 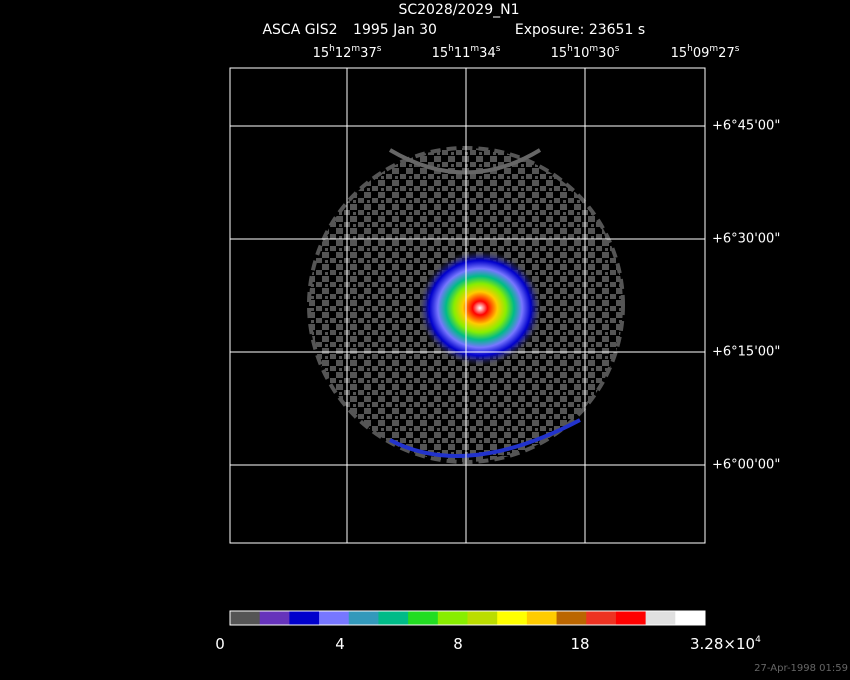 What do you see at coordinates (462, 53) in the screenshot?
I see `label-part: 11` at bounding box center [462, 53].